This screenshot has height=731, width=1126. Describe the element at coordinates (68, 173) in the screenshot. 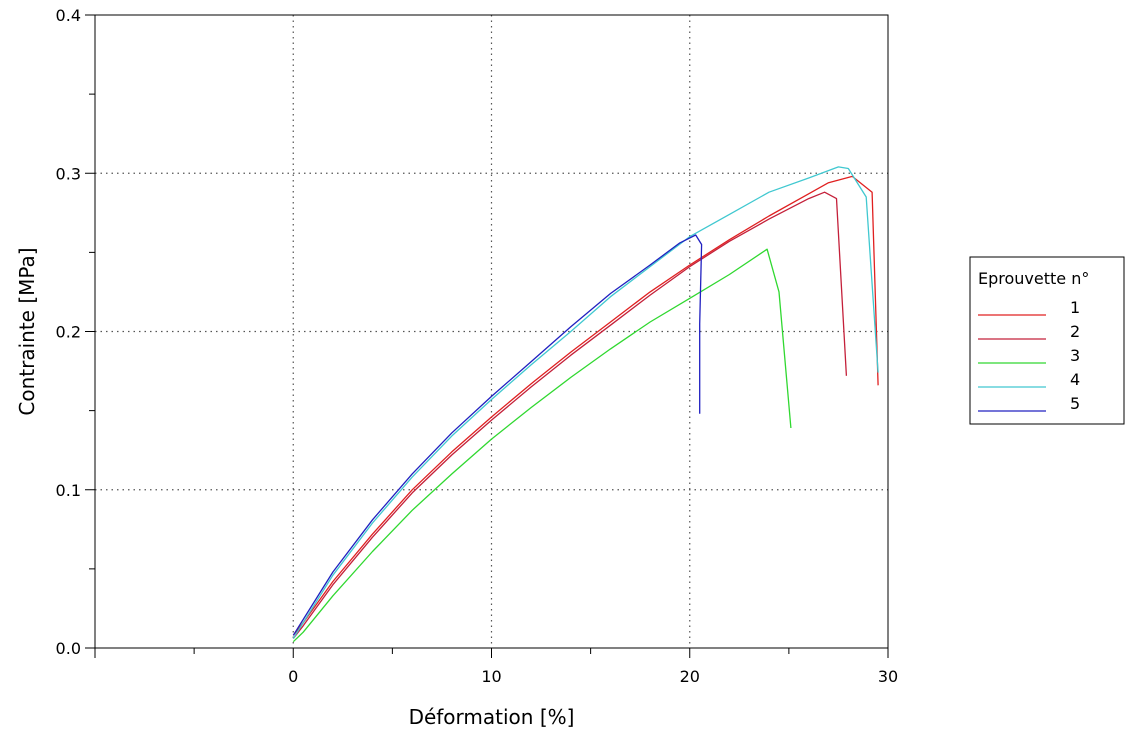

I see `y-tick-label: 0.3` at that location.